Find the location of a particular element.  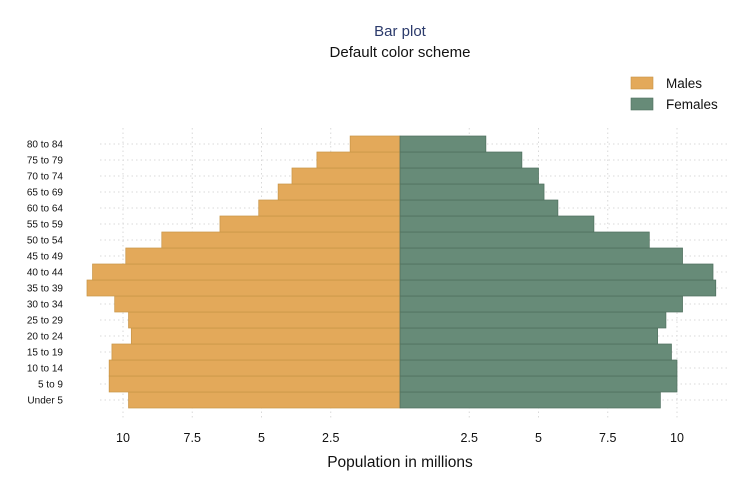

category-label: 40 to 44 is located at coordinates (45, 273).